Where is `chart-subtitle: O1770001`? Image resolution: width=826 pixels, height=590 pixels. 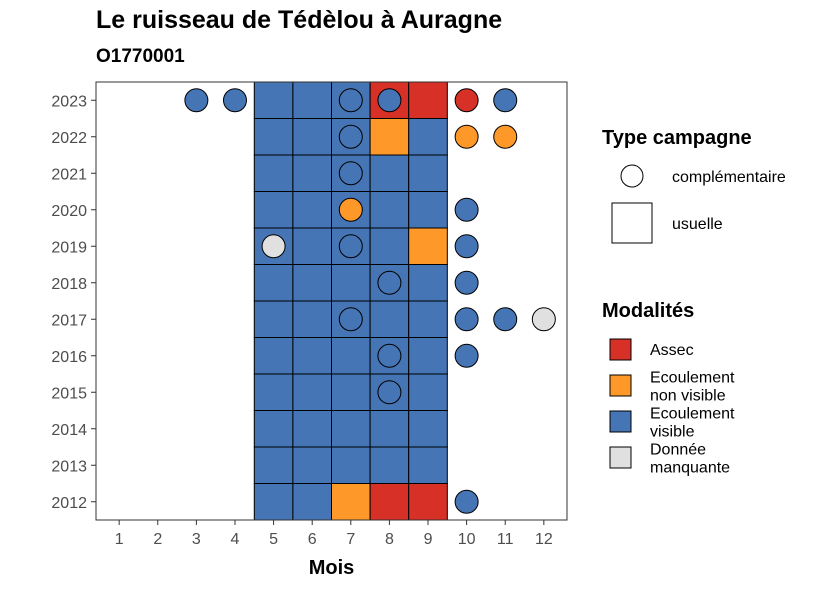 chart-subtitle: O1770001 is located at coordinates (140, 56).